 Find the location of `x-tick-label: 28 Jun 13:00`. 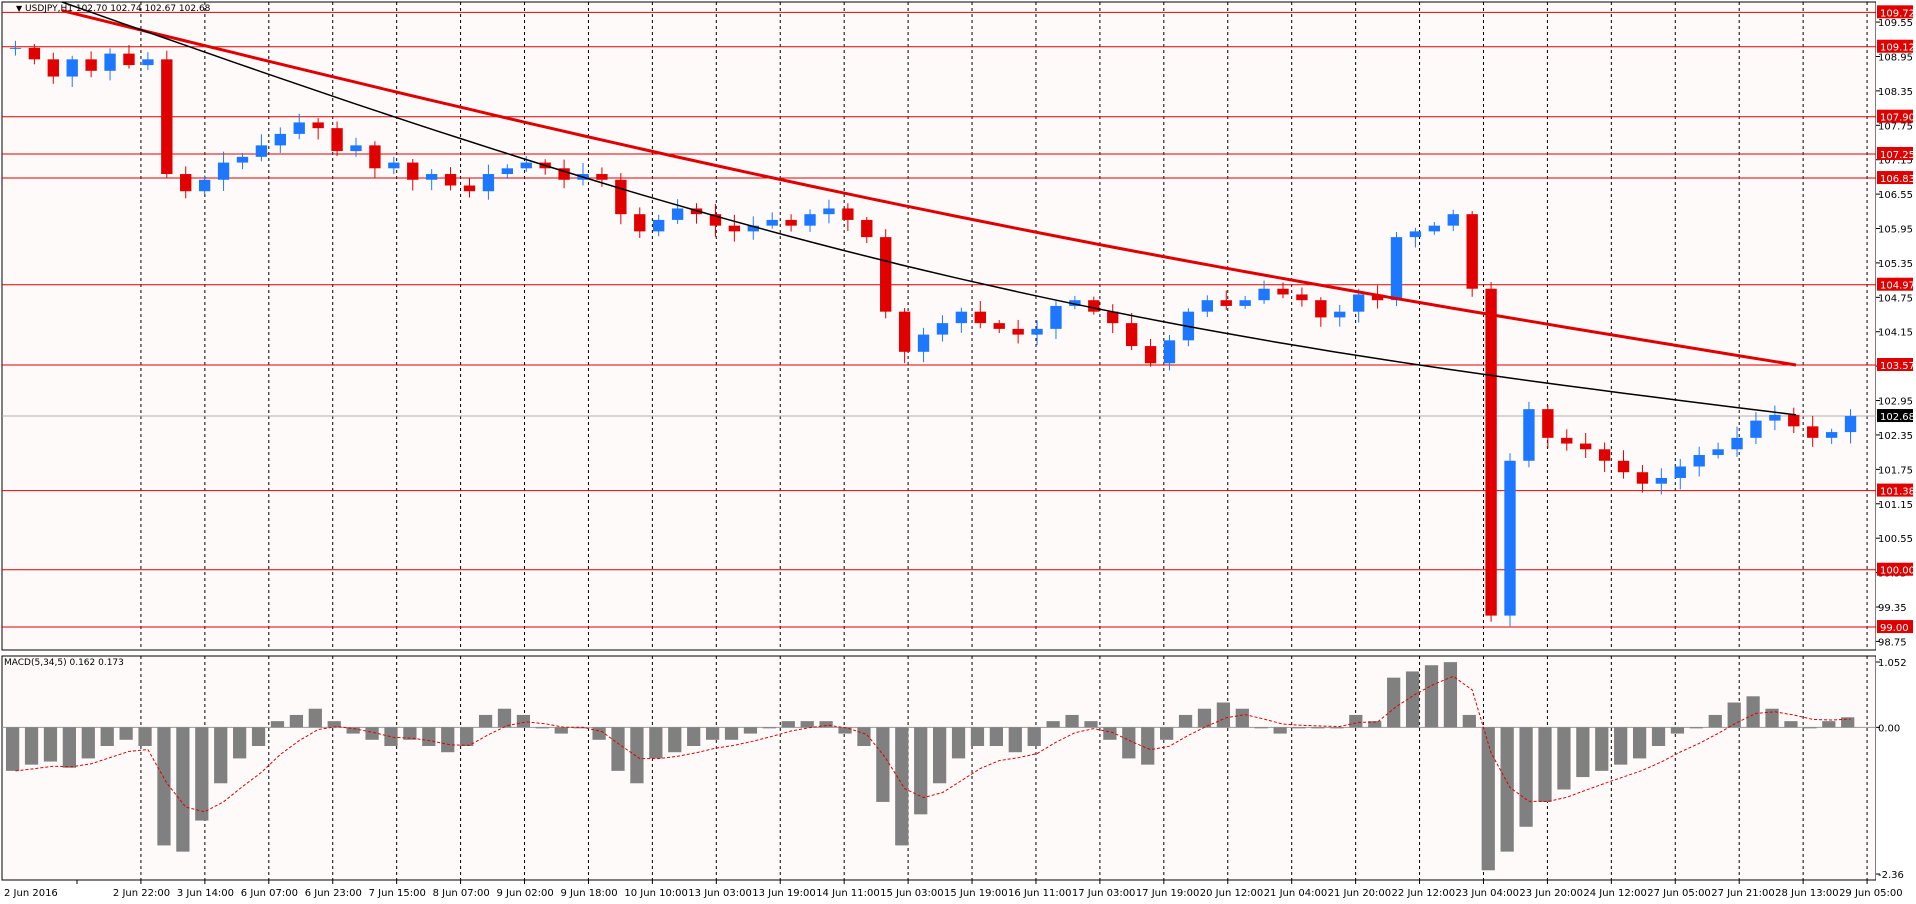

x-tick-label: 28 Jun 13:00 is located at coordinates (1807, 893).